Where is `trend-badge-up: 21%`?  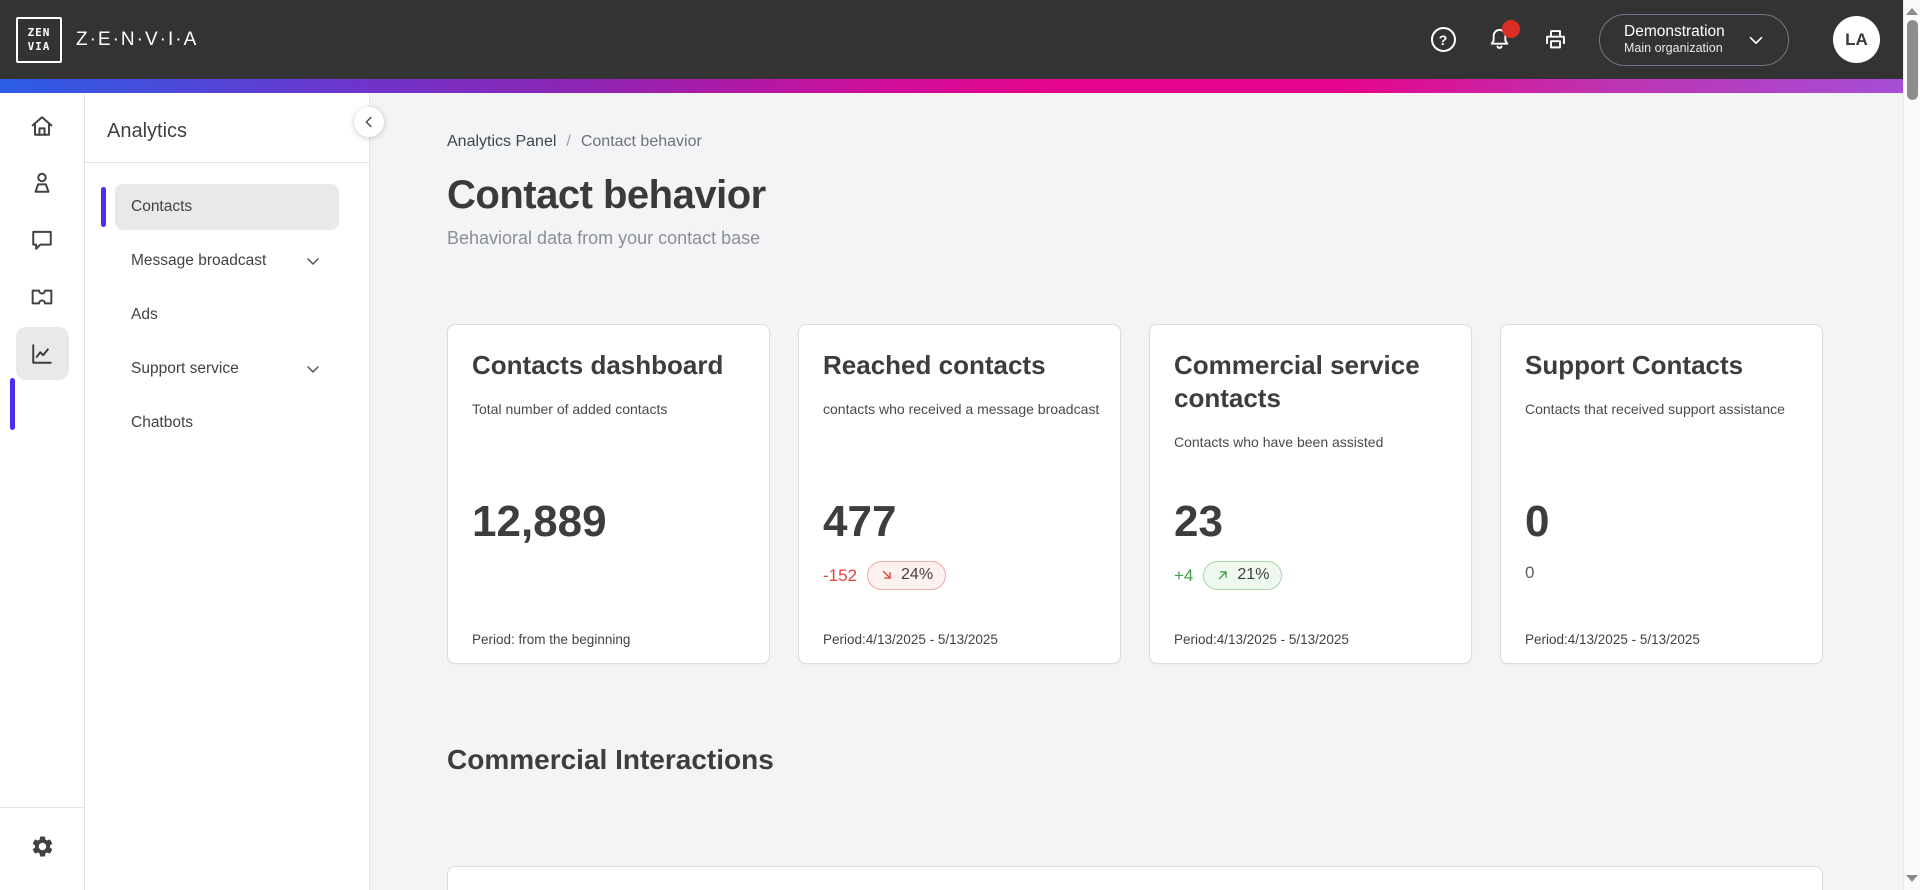
trend-badge-up: 21% is located at coordinates (1243, 575).